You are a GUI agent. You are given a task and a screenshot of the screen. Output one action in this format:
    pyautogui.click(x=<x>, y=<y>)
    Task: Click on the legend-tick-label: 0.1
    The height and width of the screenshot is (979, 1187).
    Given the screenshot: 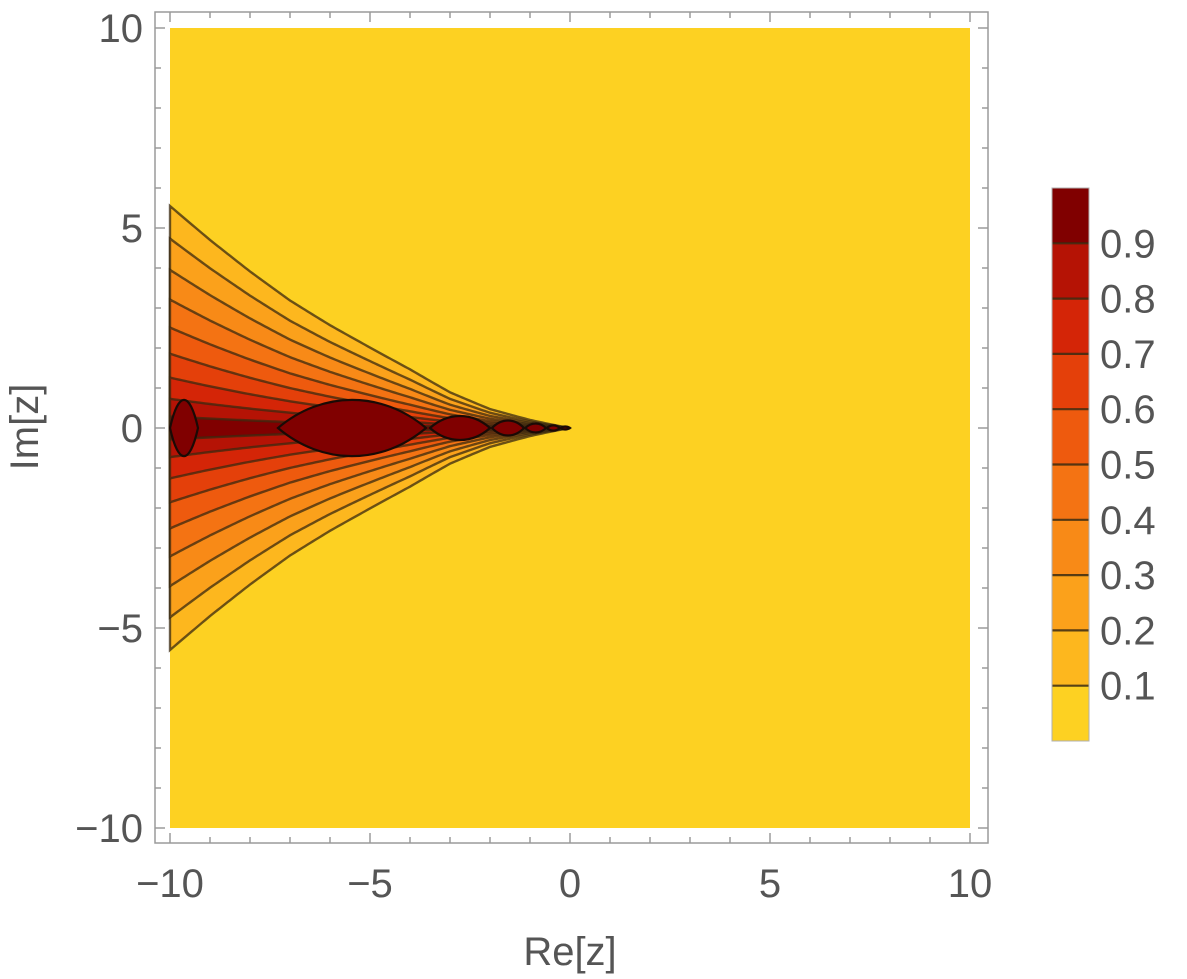 What is the action you would take?
    pyautogui.click(x=1128, y=687)
    